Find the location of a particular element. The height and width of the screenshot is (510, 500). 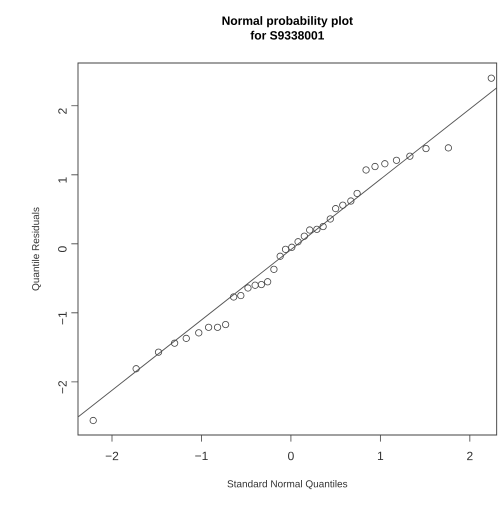

chart-subtitle: for S9338001 is located at coordinates (287, 35).